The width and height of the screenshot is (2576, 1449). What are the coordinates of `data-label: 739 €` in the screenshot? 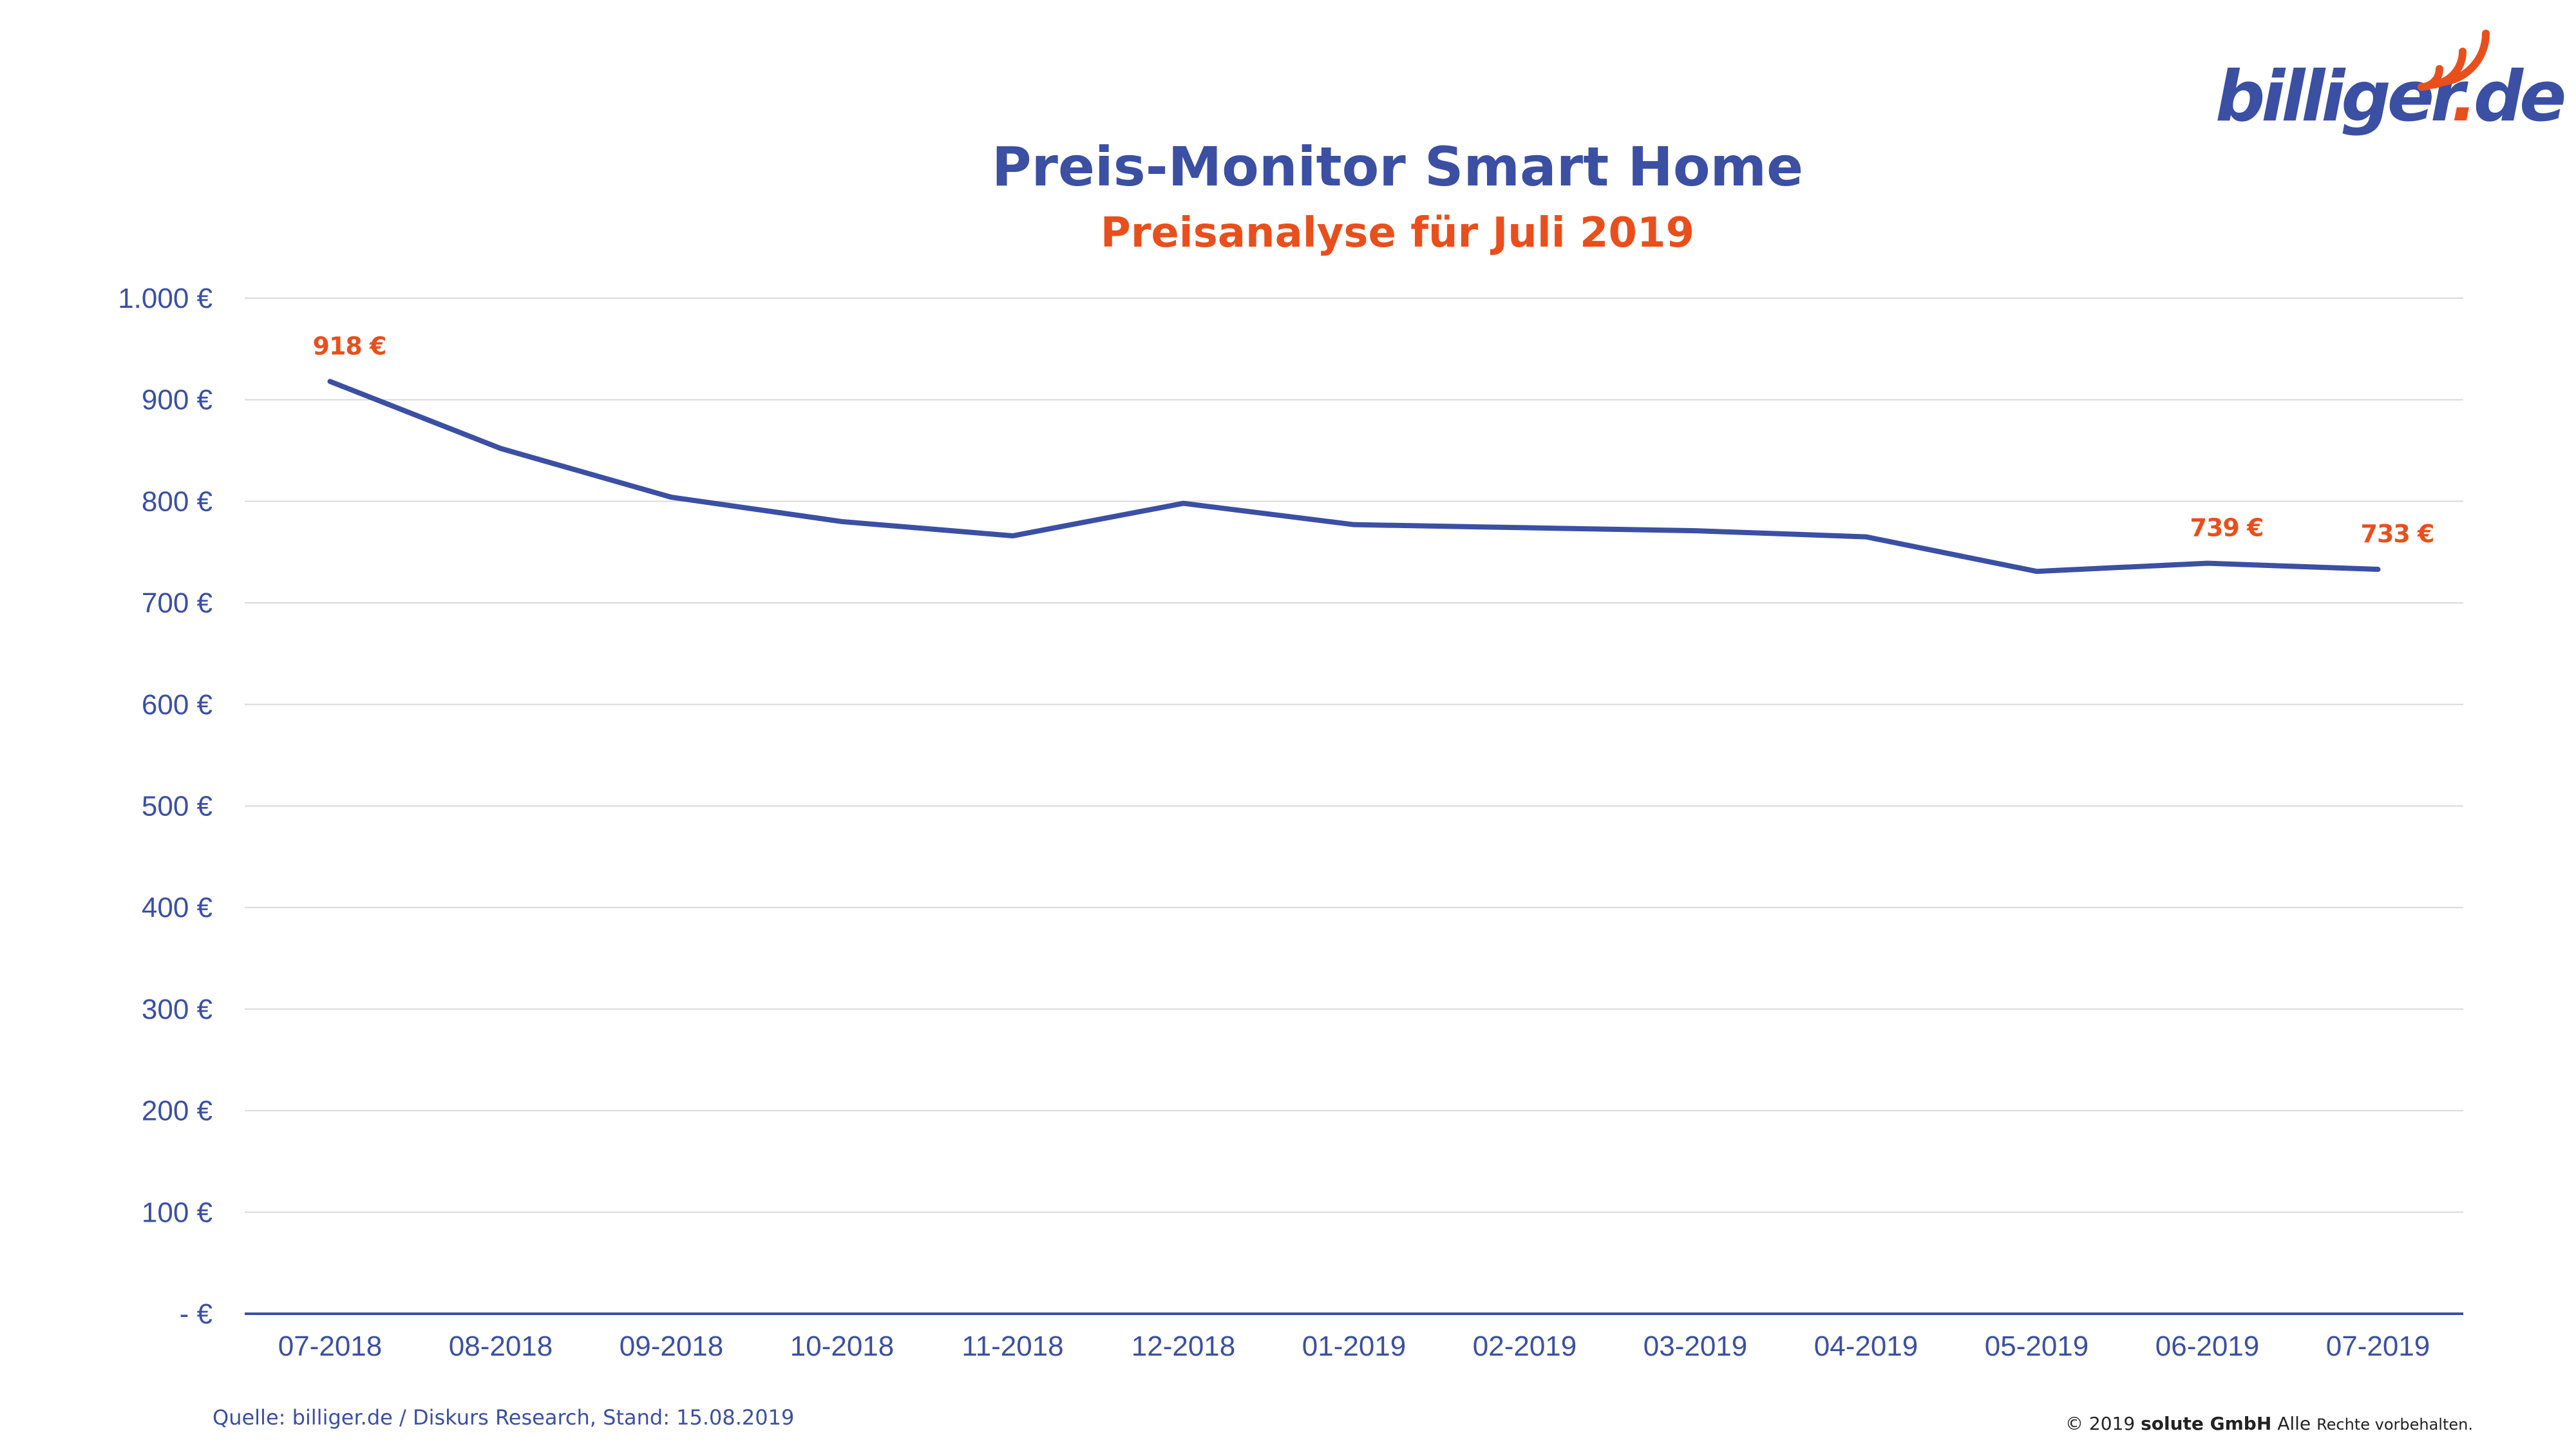 It's located at (2227, 528).